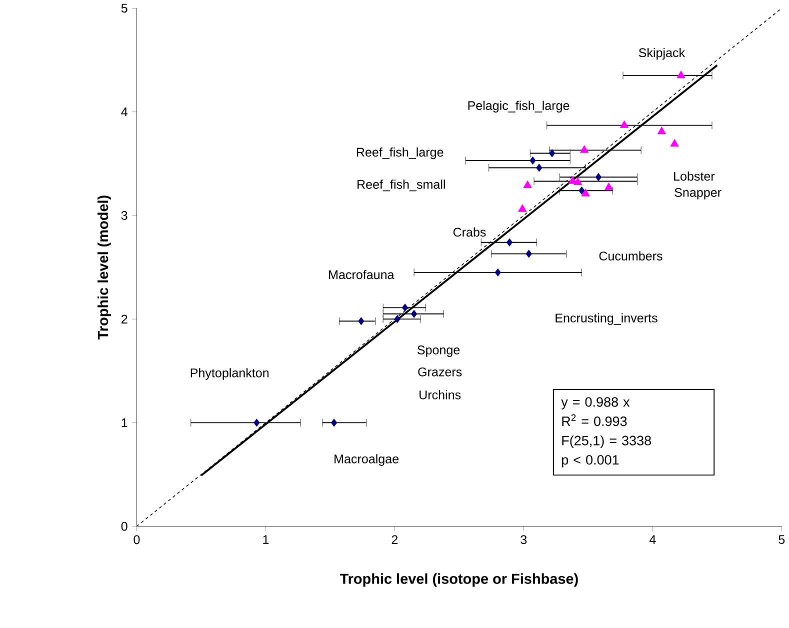 Image resolution: width=789 pixels, height=628 pixels. I want to click on y-tick-label: 3, so click(124, 215).